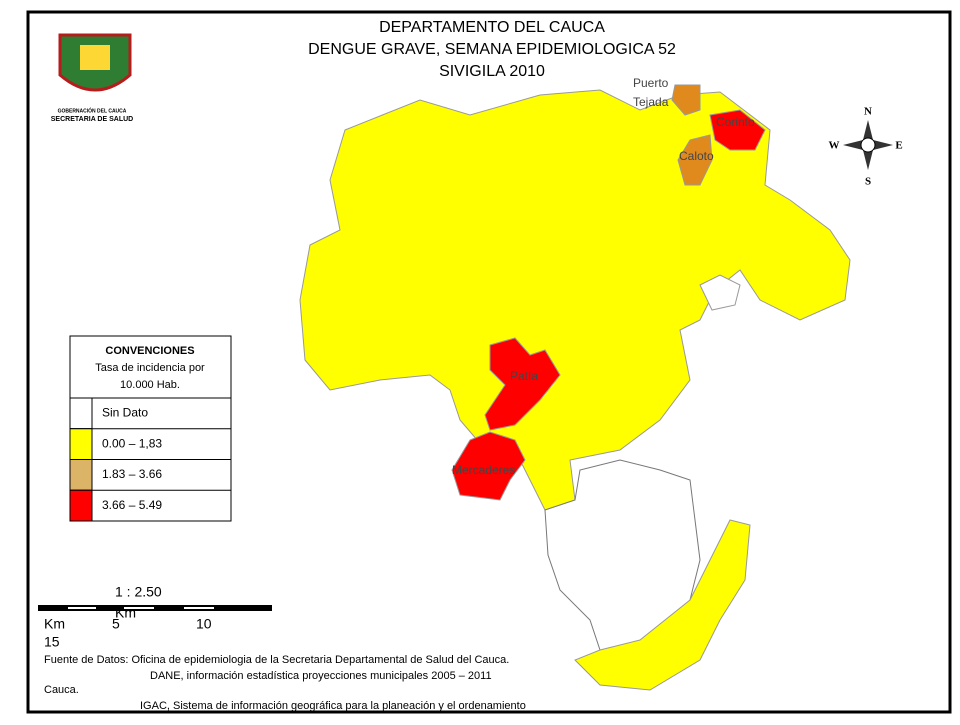 The width and height of the screenshot is (960, 725). Describe the element at coordinates (662, 605) in the screenshot. I see `region-yellow-south` at that location.